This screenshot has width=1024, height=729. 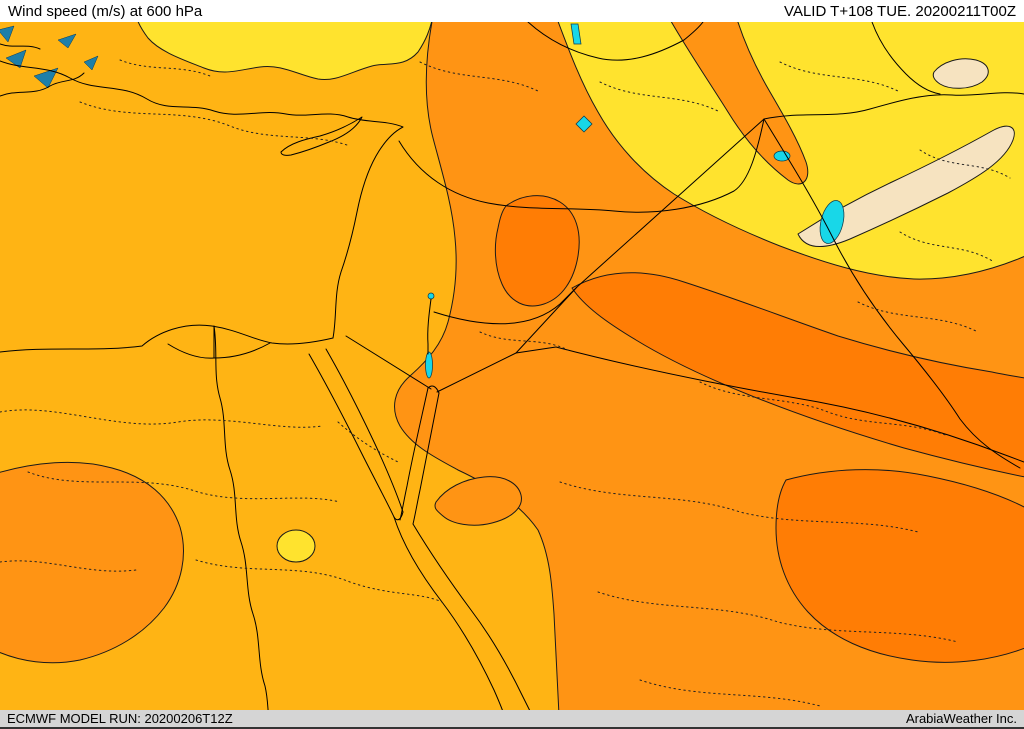 What do you see at coordinates (899, 566) in the screenshot?
I see `dark-orange-blob-southeast` at bounding box center [899, 566].